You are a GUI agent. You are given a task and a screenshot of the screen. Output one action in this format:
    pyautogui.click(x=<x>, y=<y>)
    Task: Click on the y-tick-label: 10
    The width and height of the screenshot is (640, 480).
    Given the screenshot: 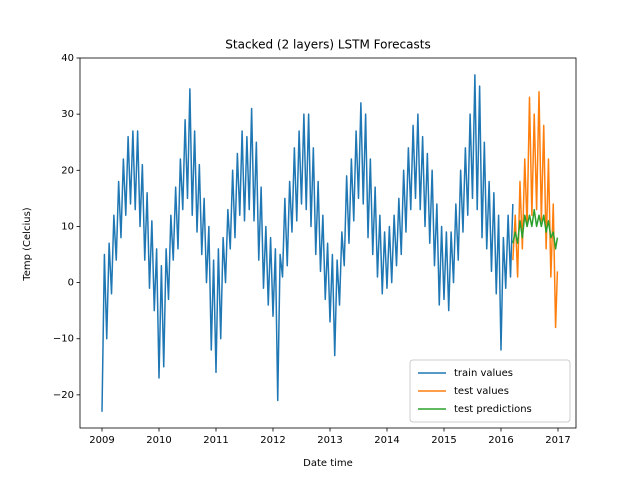 What is the action you would take?
    pyautogui.click(x=67, y=226)
    